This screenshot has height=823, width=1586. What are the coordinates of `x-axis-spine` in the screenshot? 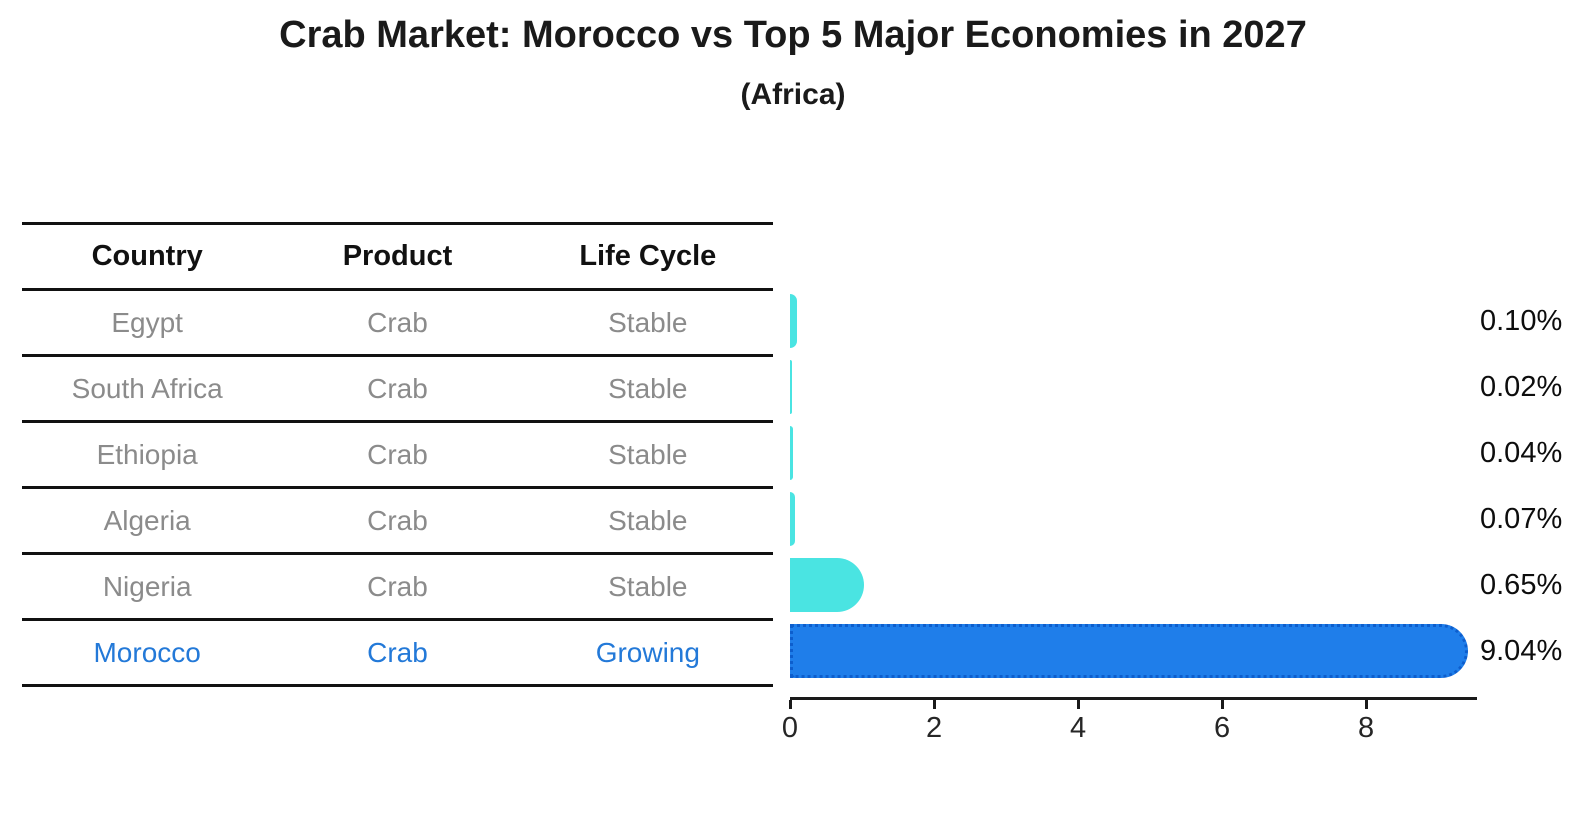 It's located at (1133, 698).